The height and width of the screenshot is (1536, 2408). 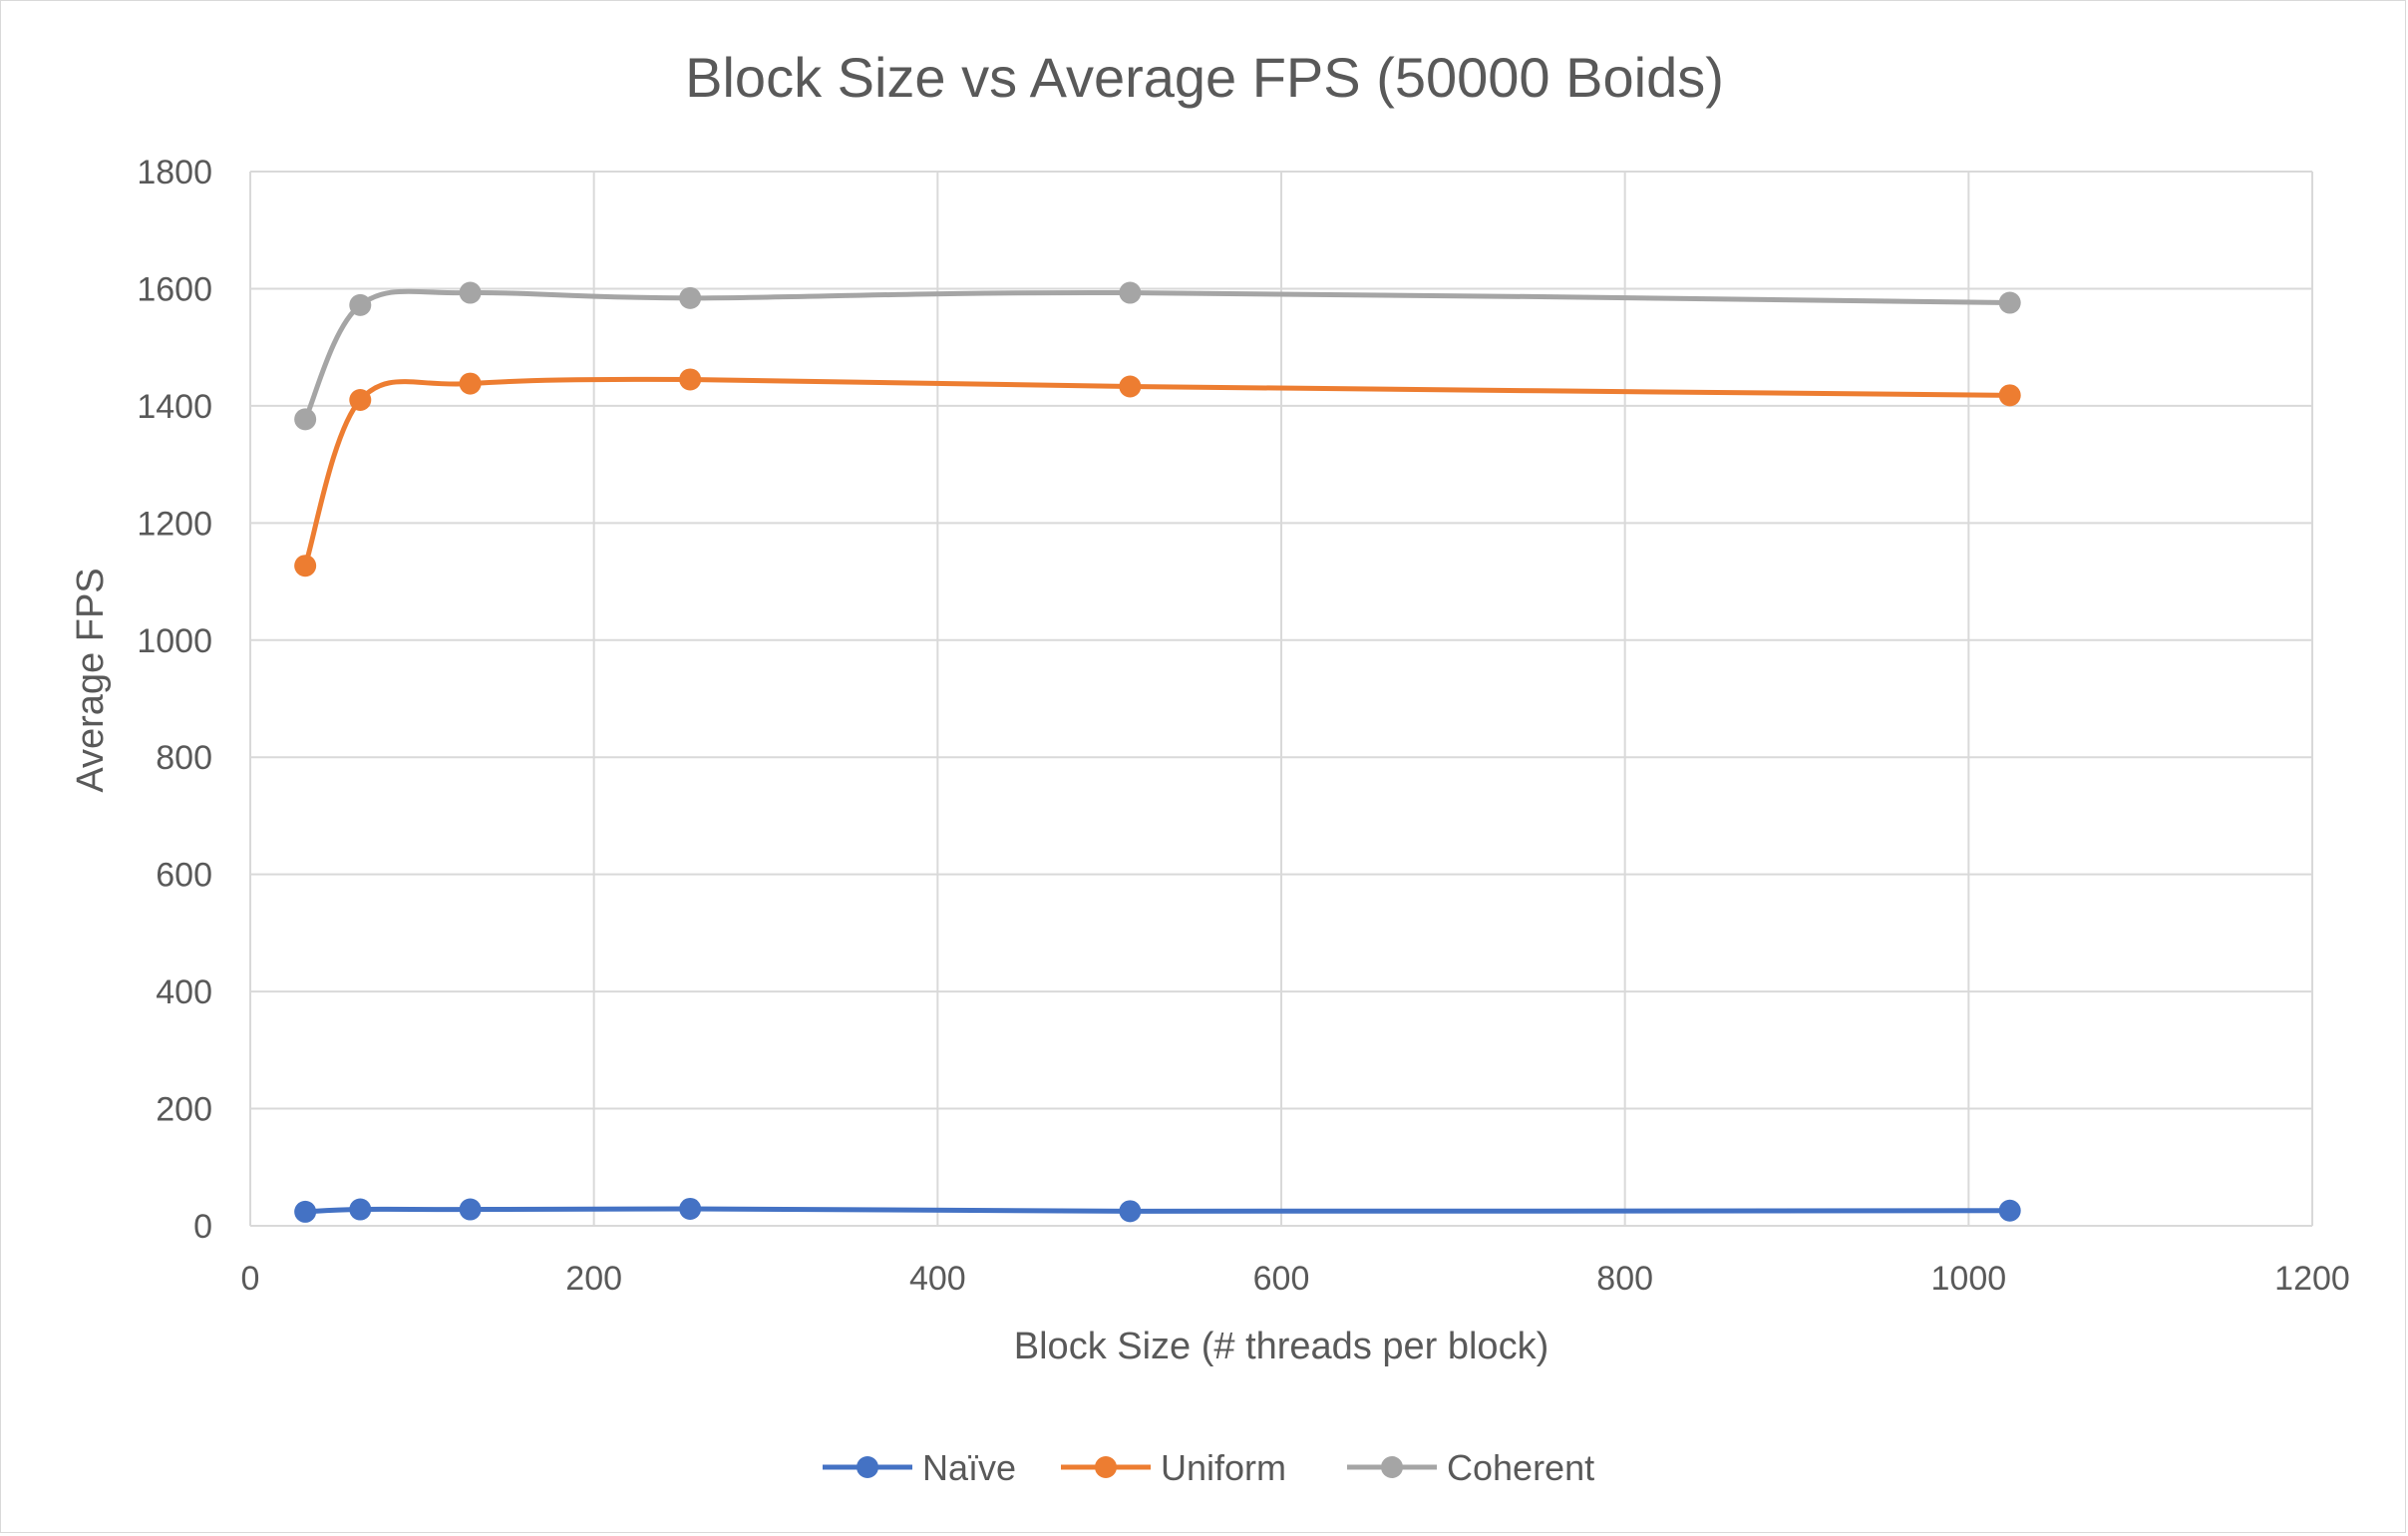 I want to click on legend-item: Uniform, so click(x=1173, y=1468).